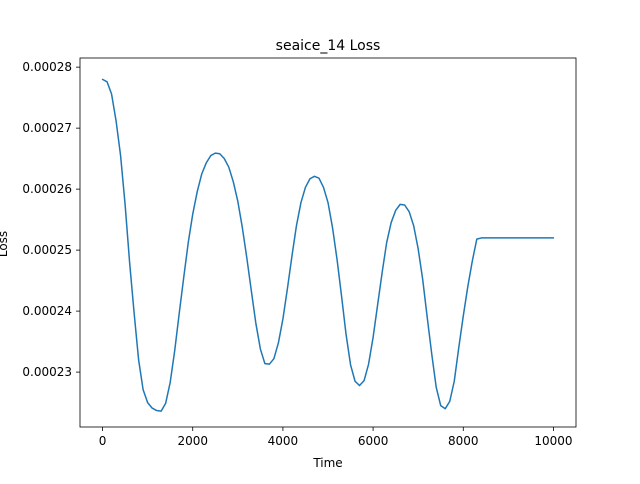 Image resolution: width=640 pixels, height=484 pixels. I want to click on chart-title: seaice_14 Loss, so click(328, 46).